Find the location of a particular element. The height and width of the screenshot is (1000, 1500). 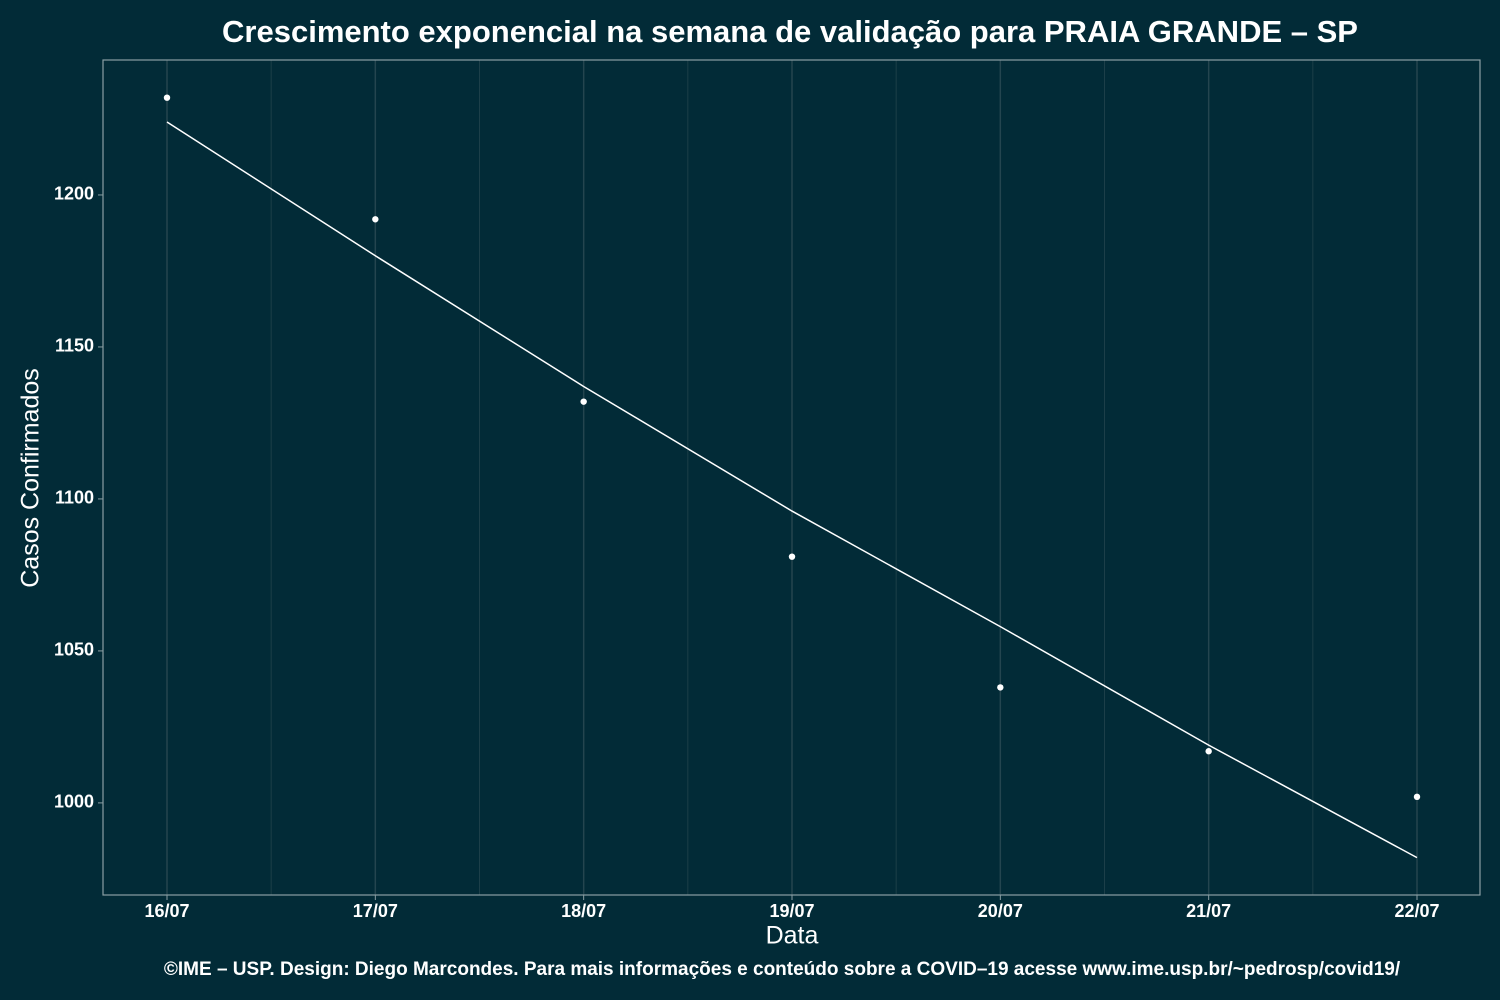

x-tick-label: 18/07 is located at coordinates (583, 911).